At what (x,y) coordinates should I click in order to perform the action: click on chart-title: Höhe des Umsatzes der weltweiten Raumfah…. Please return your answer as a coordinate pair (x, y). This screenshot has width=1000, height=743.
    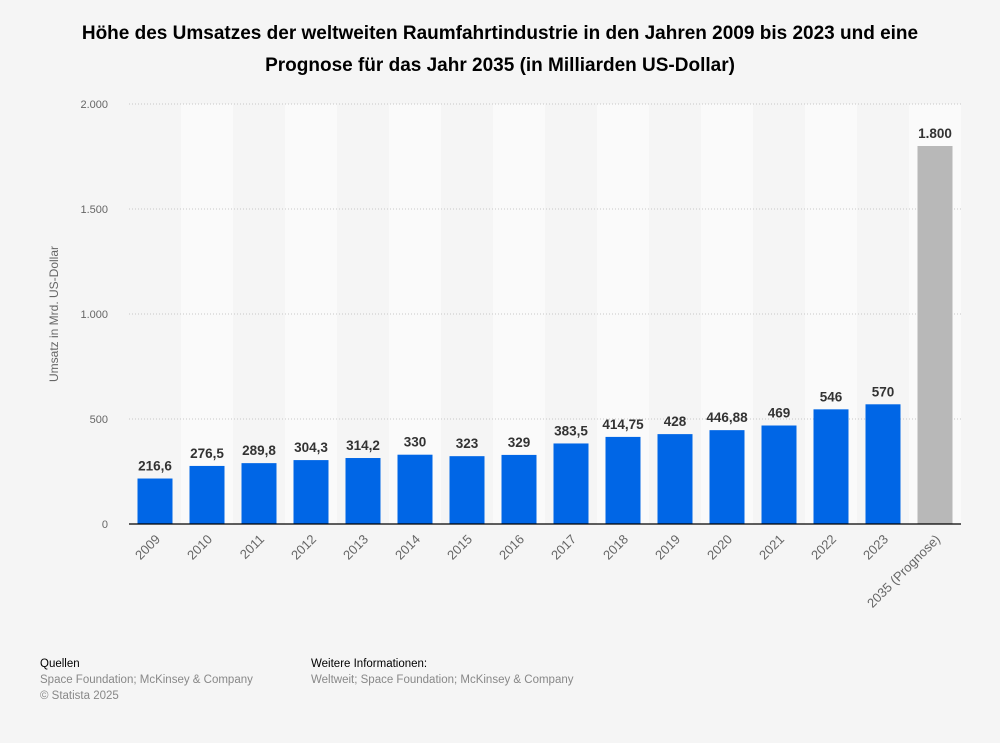
    Looking at the image, I should click on (500, 49).